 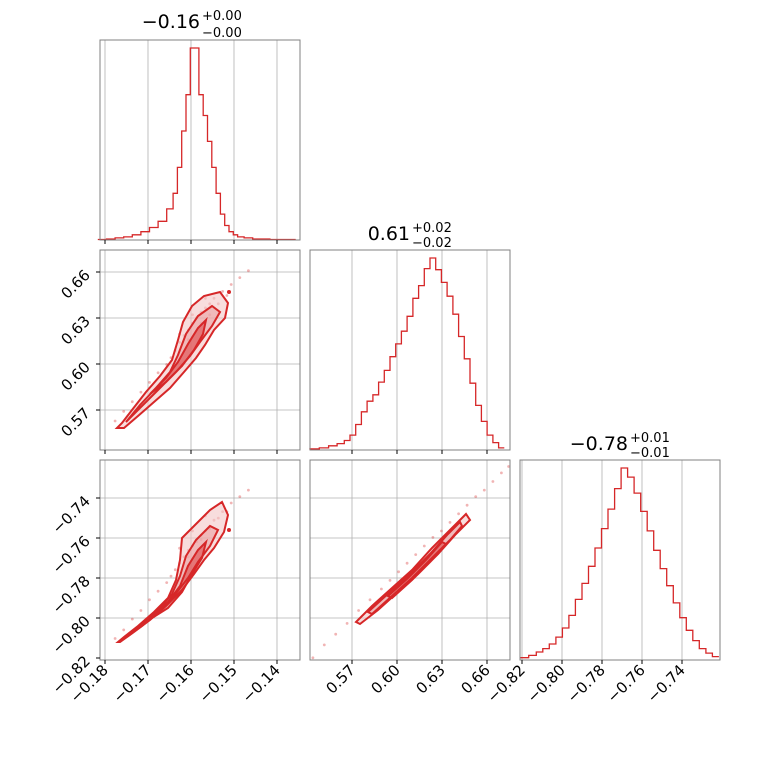 What do you see at coordinates (407, 679) in the screenshot?
I see `x-tick-labels-col1: 0.57 0.60 0.63 0.66` at bounding box center [407, 679].